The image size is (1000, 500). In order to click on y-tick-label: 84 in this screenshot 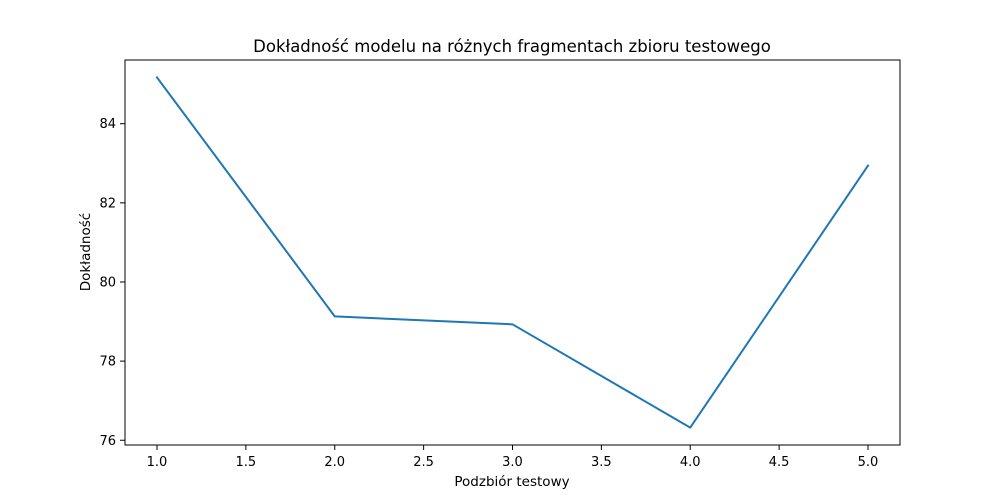, I will do `click(107, 124)`.